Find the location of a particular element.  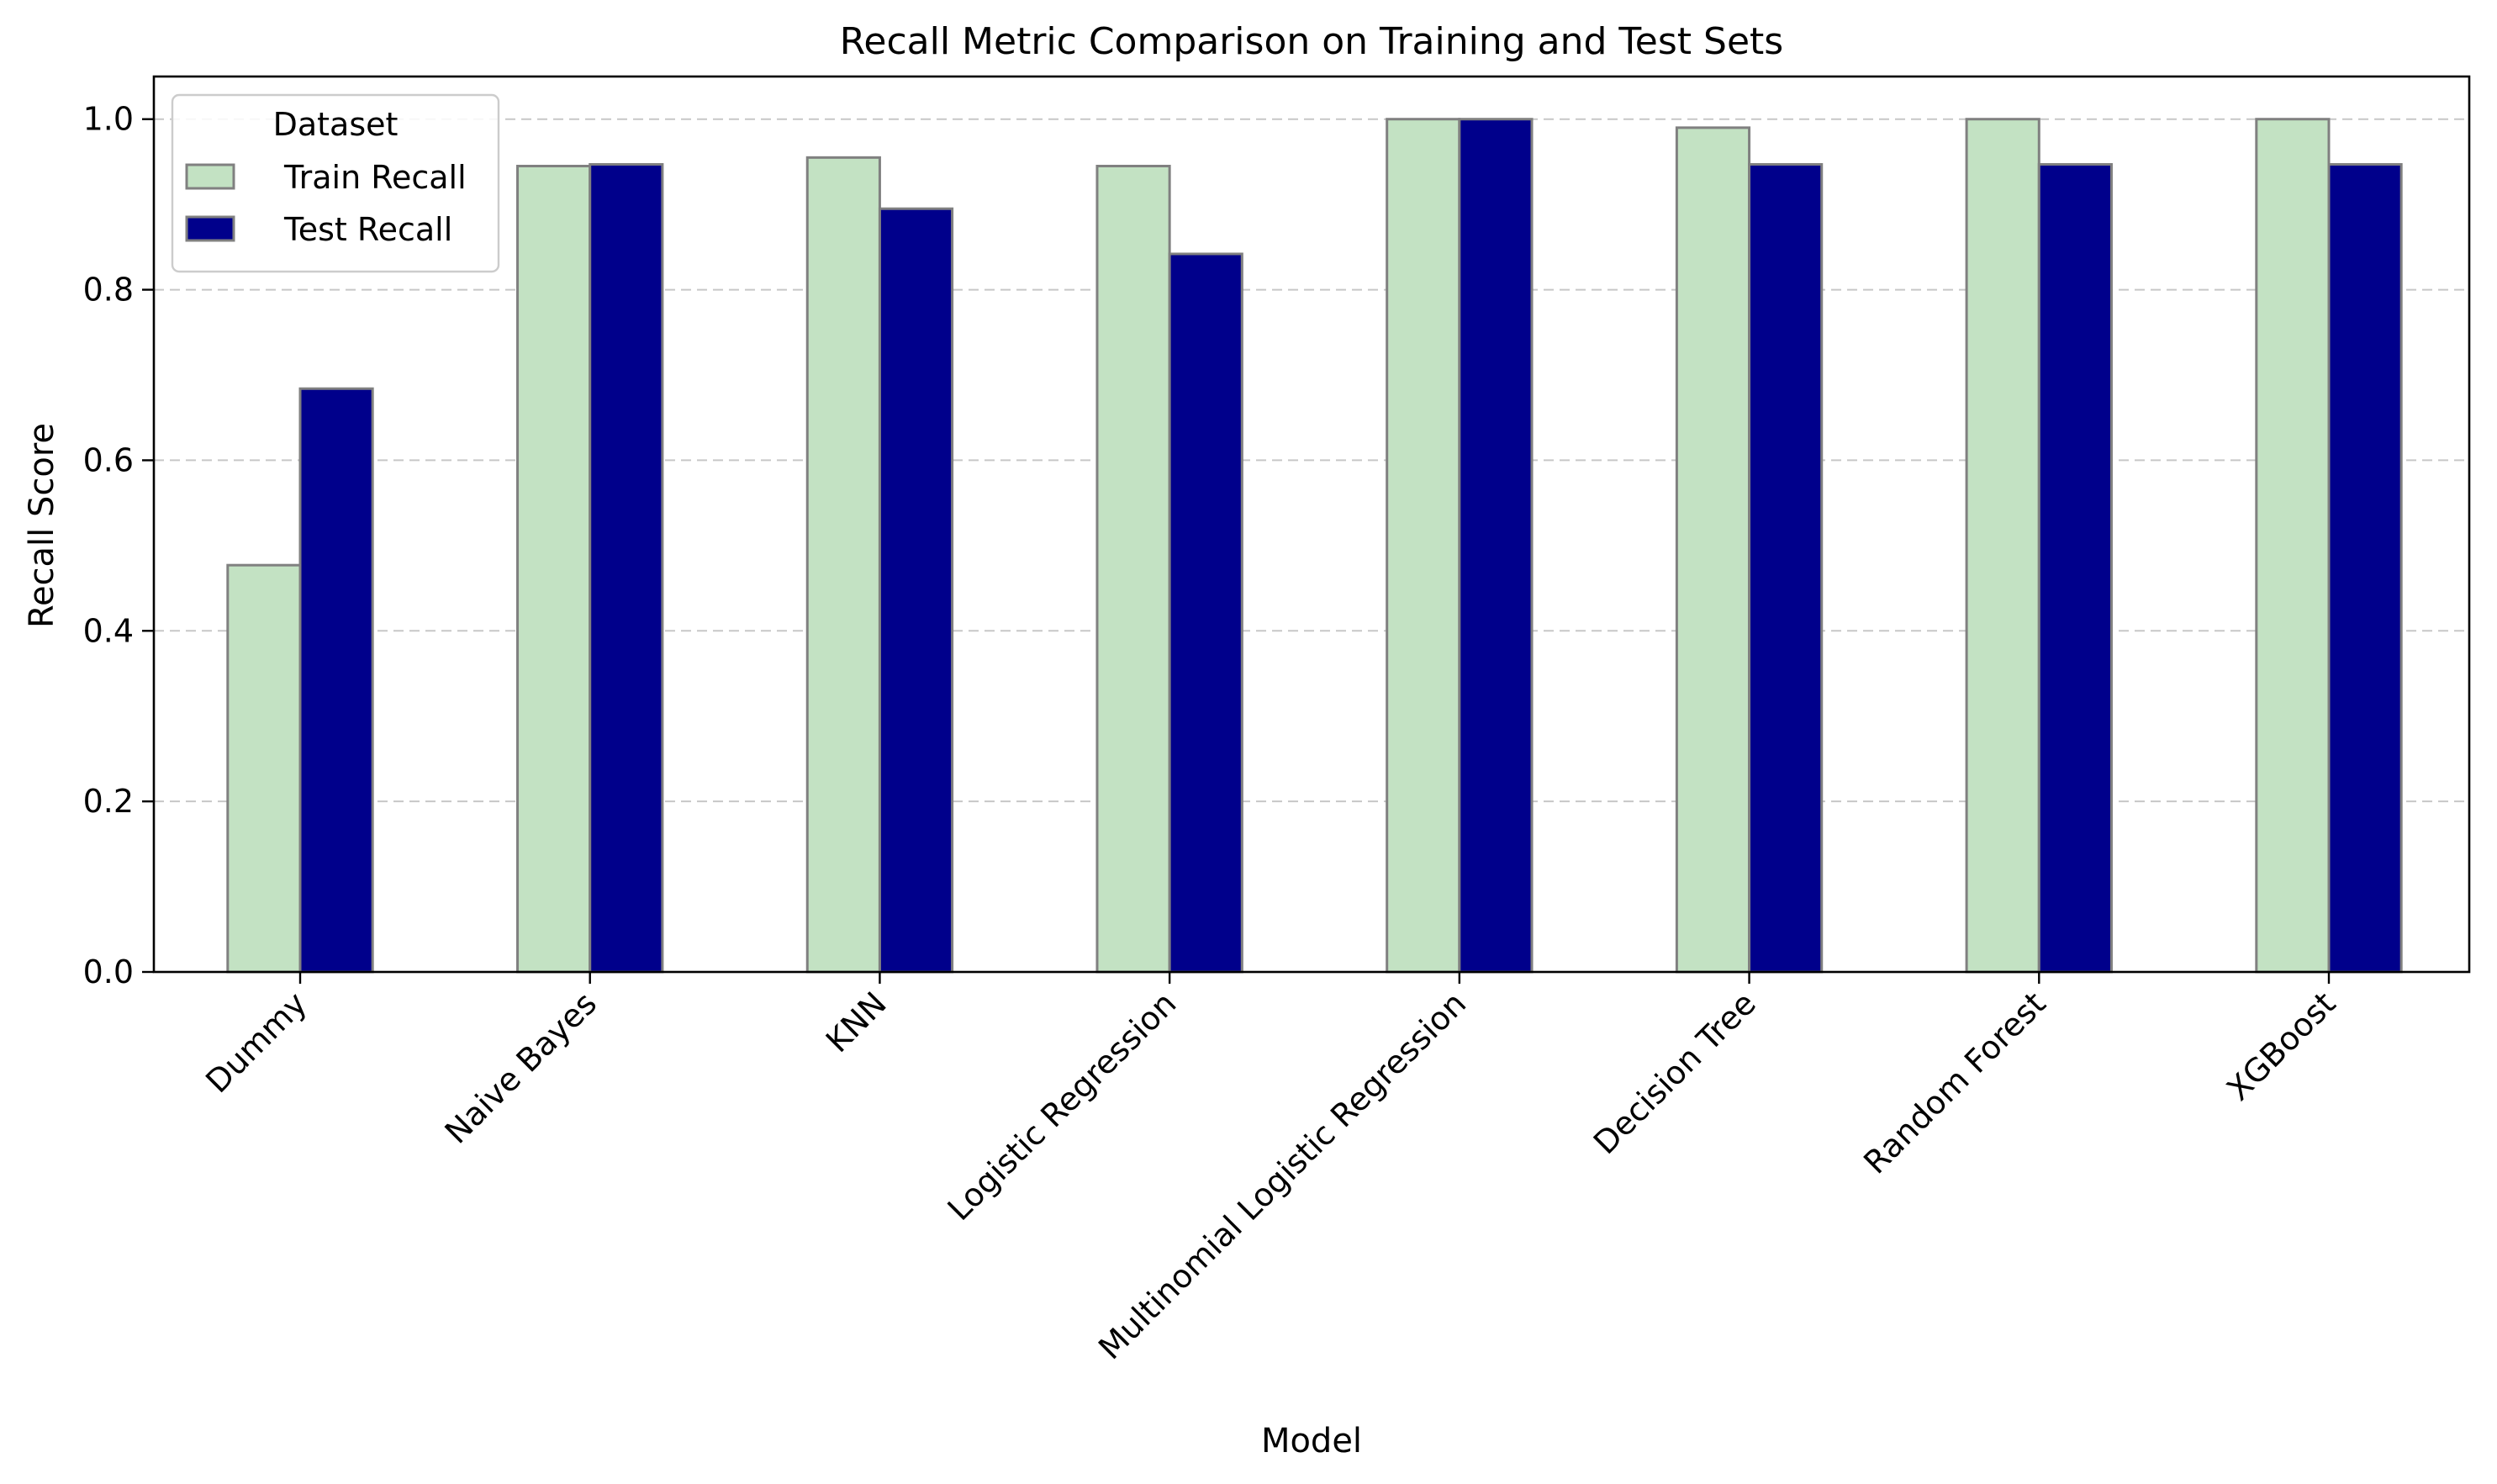

x-tick-label-dummy: Dummy is located at coordinates (256, 1042).